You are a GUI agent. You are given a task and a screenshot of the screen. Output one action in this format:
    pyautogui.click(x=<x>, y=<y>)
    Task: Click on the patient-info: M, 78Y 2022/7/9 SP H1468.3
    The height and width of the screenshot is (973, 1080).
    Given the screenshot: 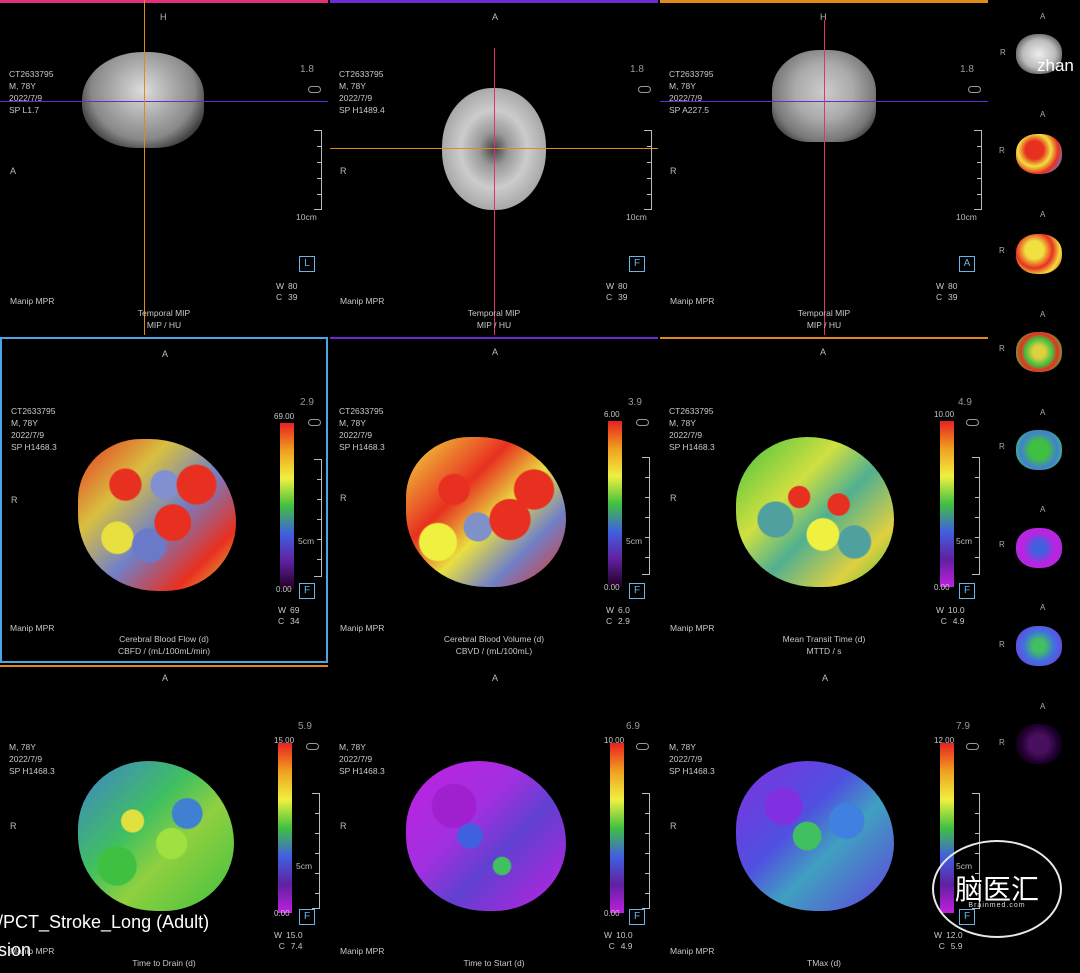 What is the action you would take?
    pyautogui.click(x=32, y=759)
    